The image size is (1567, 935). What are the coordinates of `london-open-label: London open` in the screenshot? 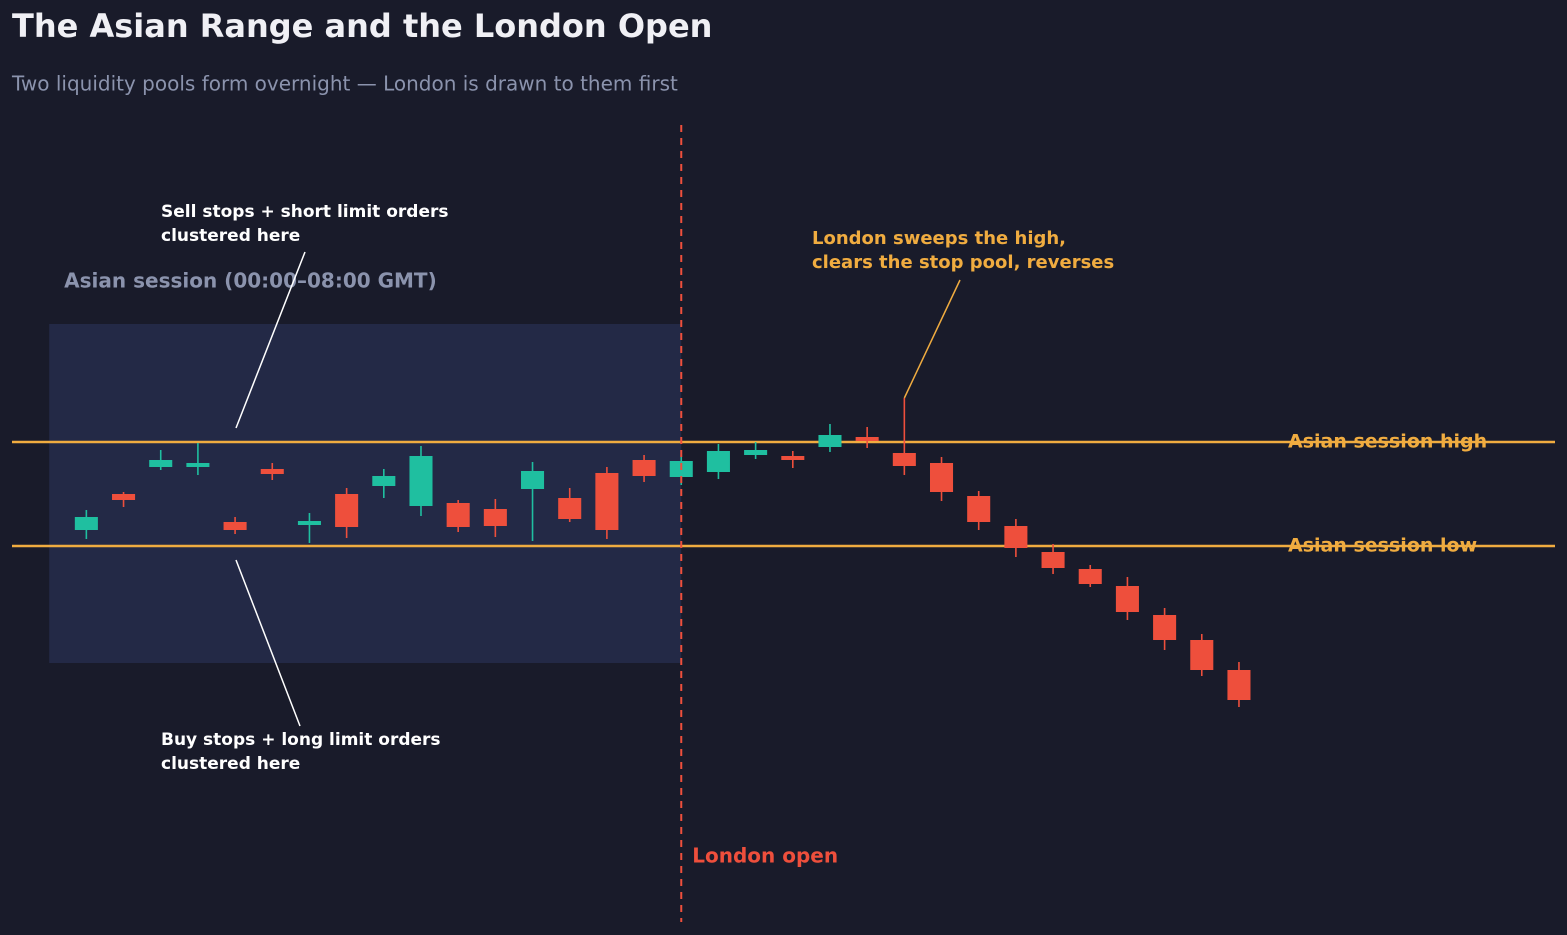 It's located at (765, 856).